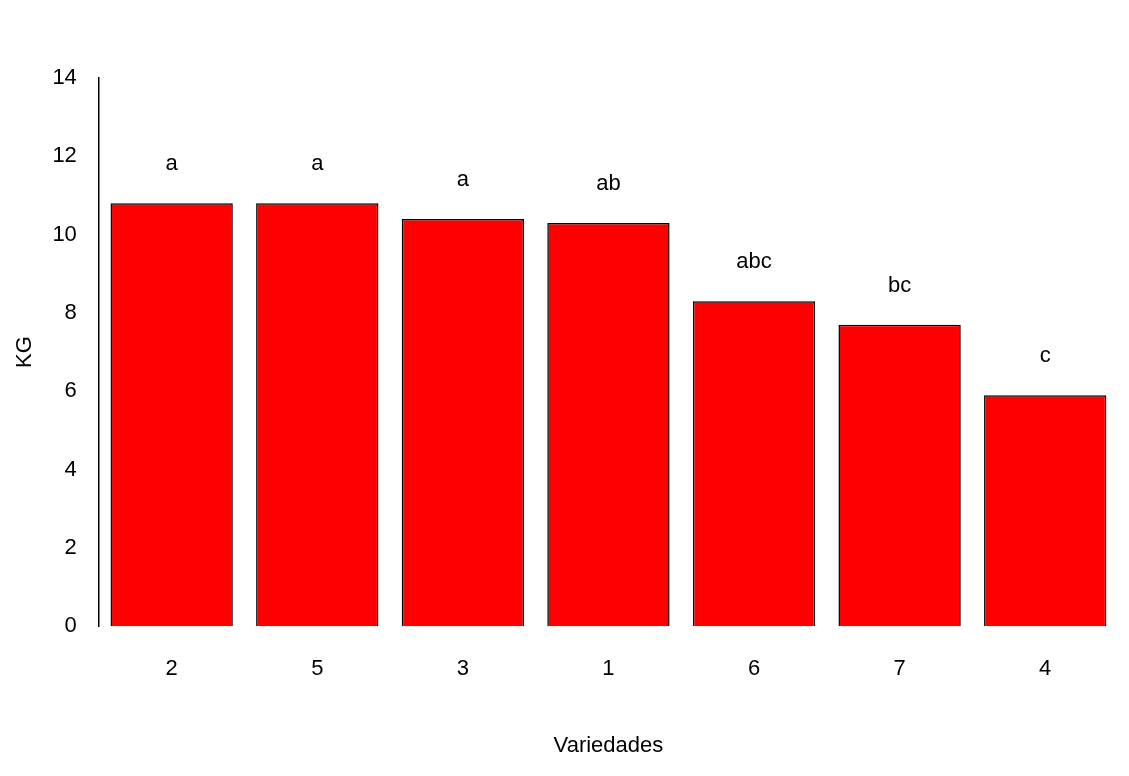 This screenshot has height=776, width=1129. Describe the element at coordinates (64, 77) in the screenshot. I see `y-tick-label: 14` at that location.